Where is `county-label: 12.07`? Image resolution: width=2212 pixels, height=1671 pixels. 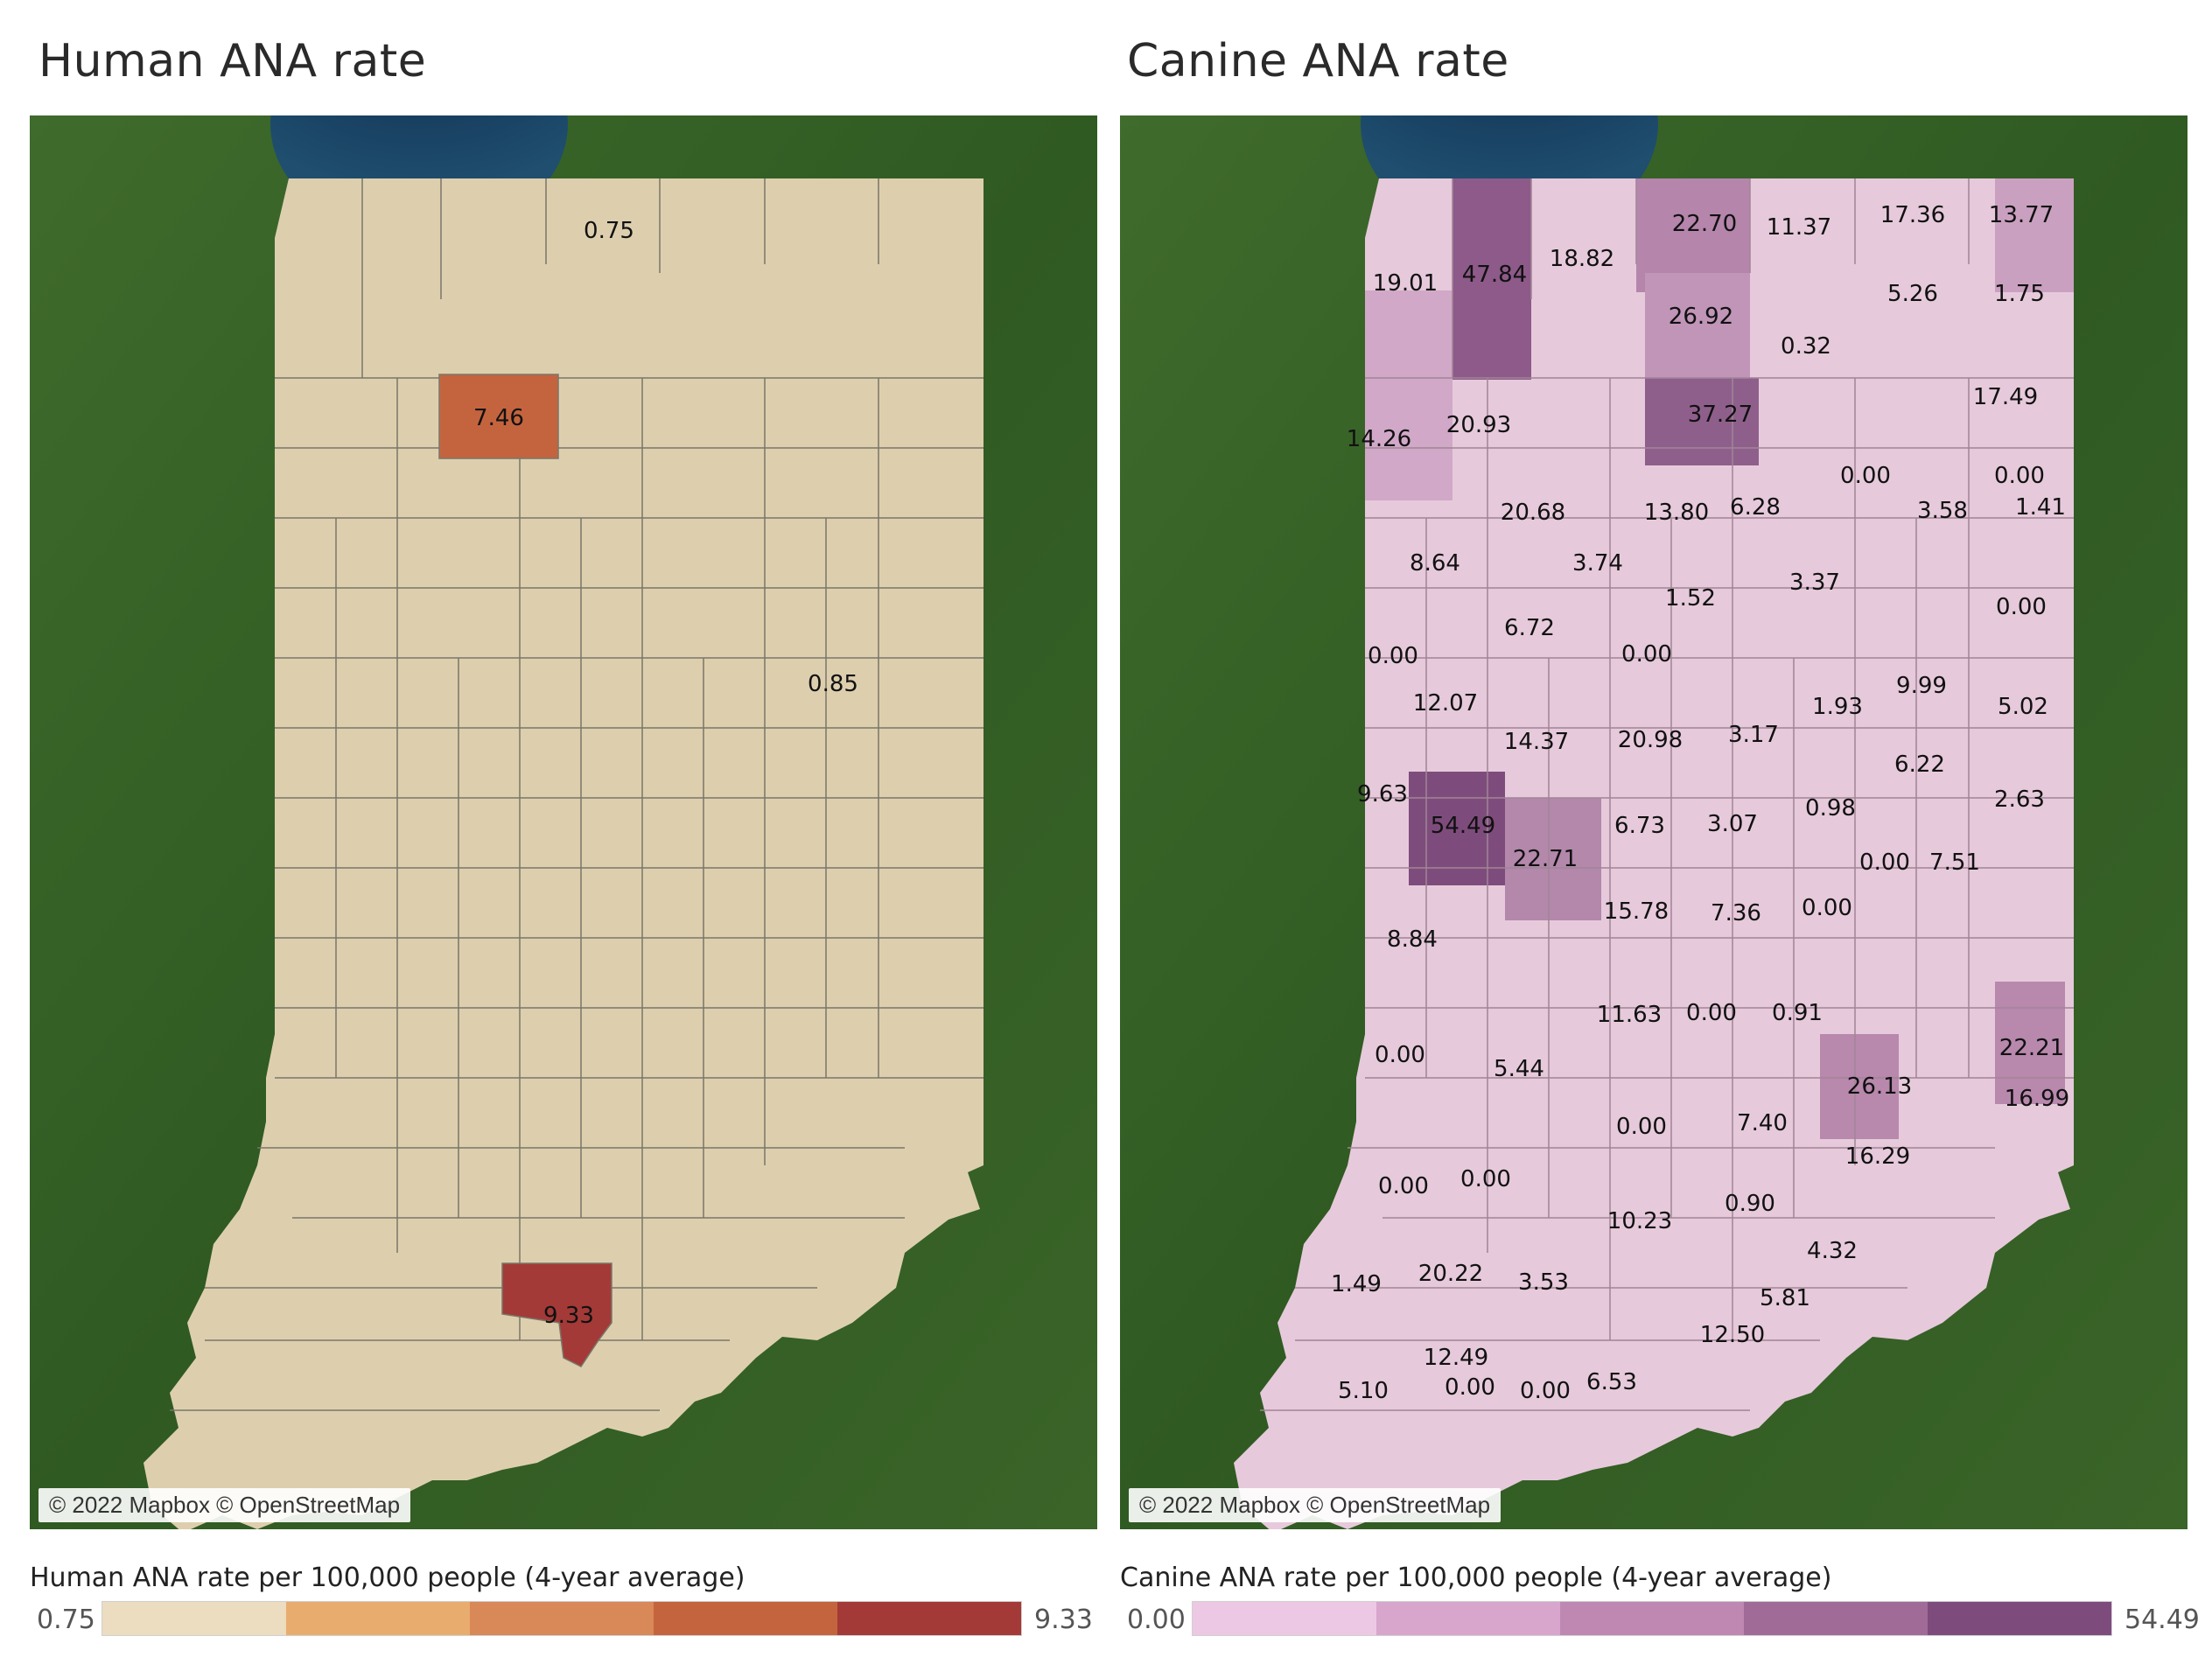
county-label: 12.07 is located at coordinates (1445, 704).